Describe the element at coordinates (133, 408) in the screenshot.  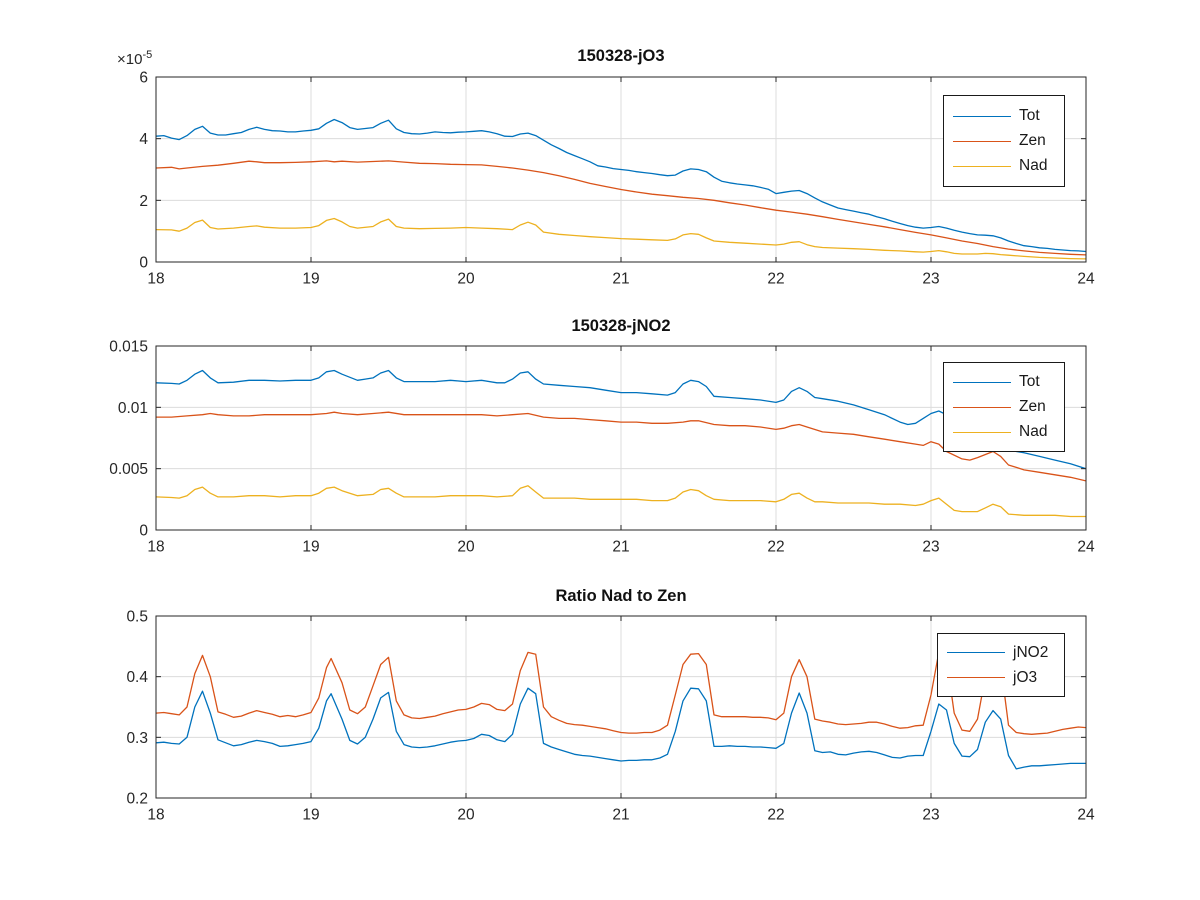
I see `y-tick-label: 0.01` at that location.